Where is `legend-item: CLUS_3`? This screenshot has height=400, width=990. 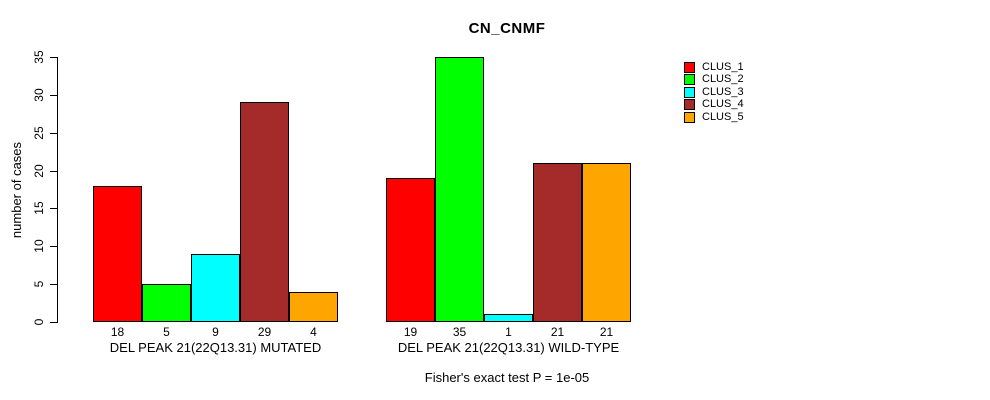 legend-item: CLUS_3 is located at coordinates (714, 92).